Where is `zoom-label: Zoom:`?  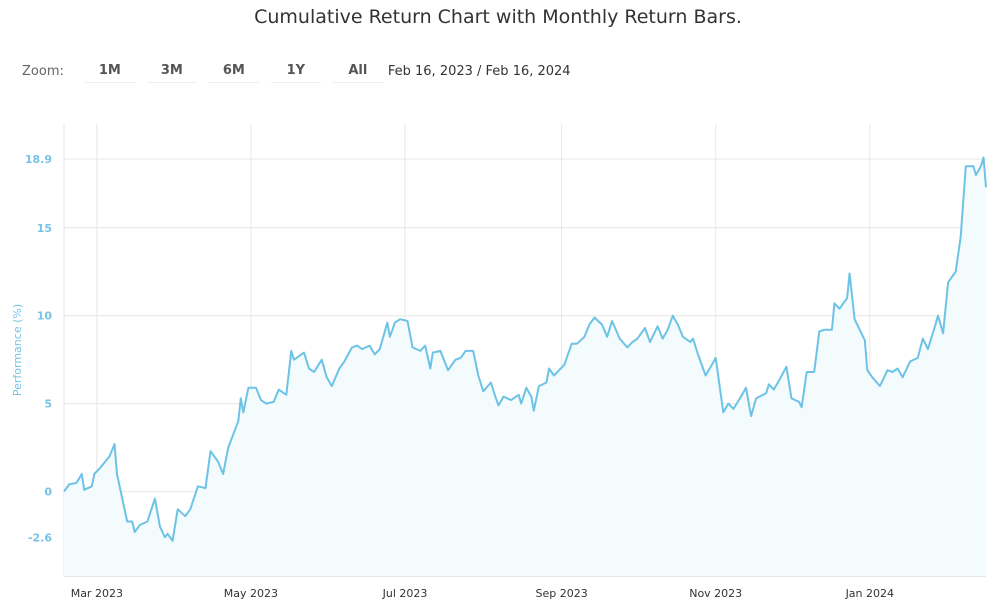 zoom-label: Zoom: is located at coordinates (43, 71).